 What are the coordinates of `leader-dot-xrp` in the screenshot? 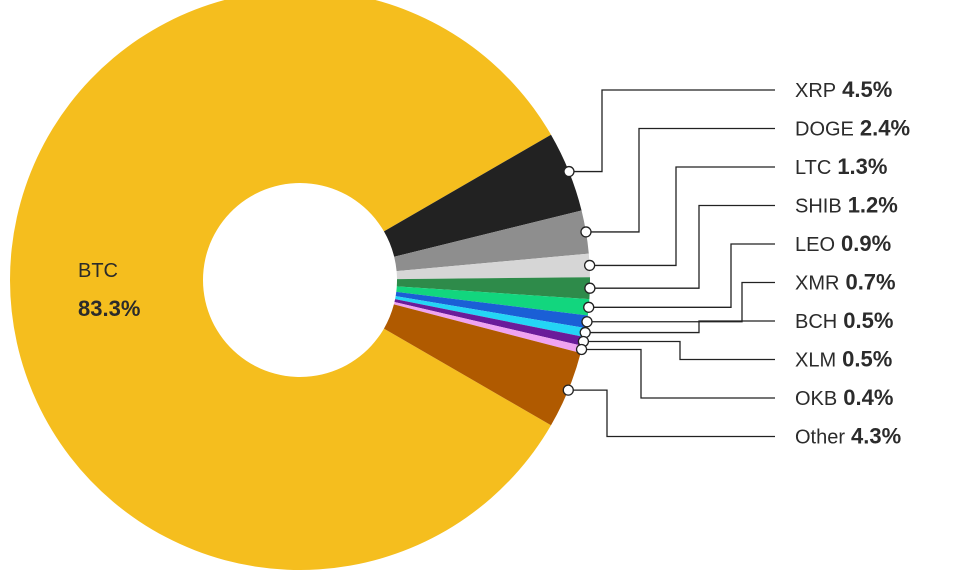 It's located at (569, 171).